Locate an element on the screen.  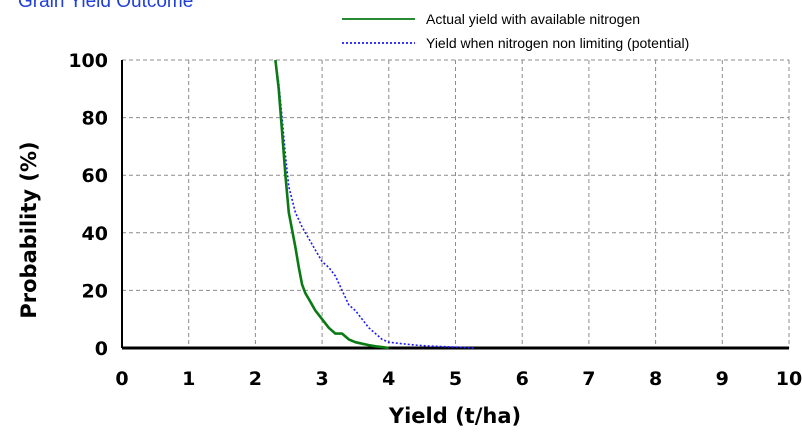
legend-label: Actual yield with available nitrogen is located at coordinates (533, 19).